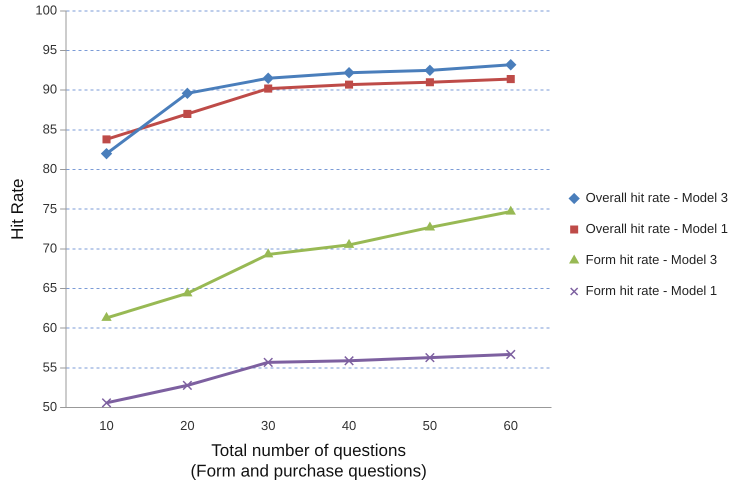 This screenshot has width=744, height=490. Describe the element at coordinates (50, 208) in the screenshot. I see `y-tick-label: 75` at that location.